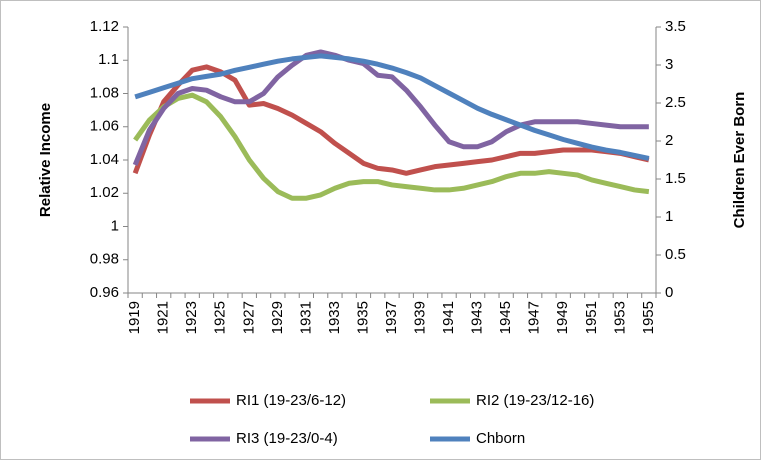 This screenshot has height=466, width=762. I want to click on y2-tick-label: 3.5, so click(675, 26).